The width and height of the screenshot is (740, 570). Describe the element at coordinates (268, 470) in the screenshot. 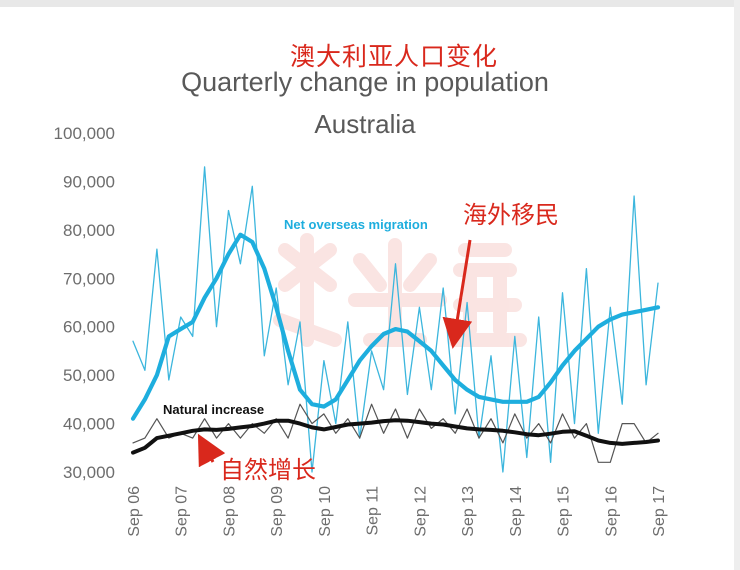

I see `nat-chinese-label: 自然增长` at that location.